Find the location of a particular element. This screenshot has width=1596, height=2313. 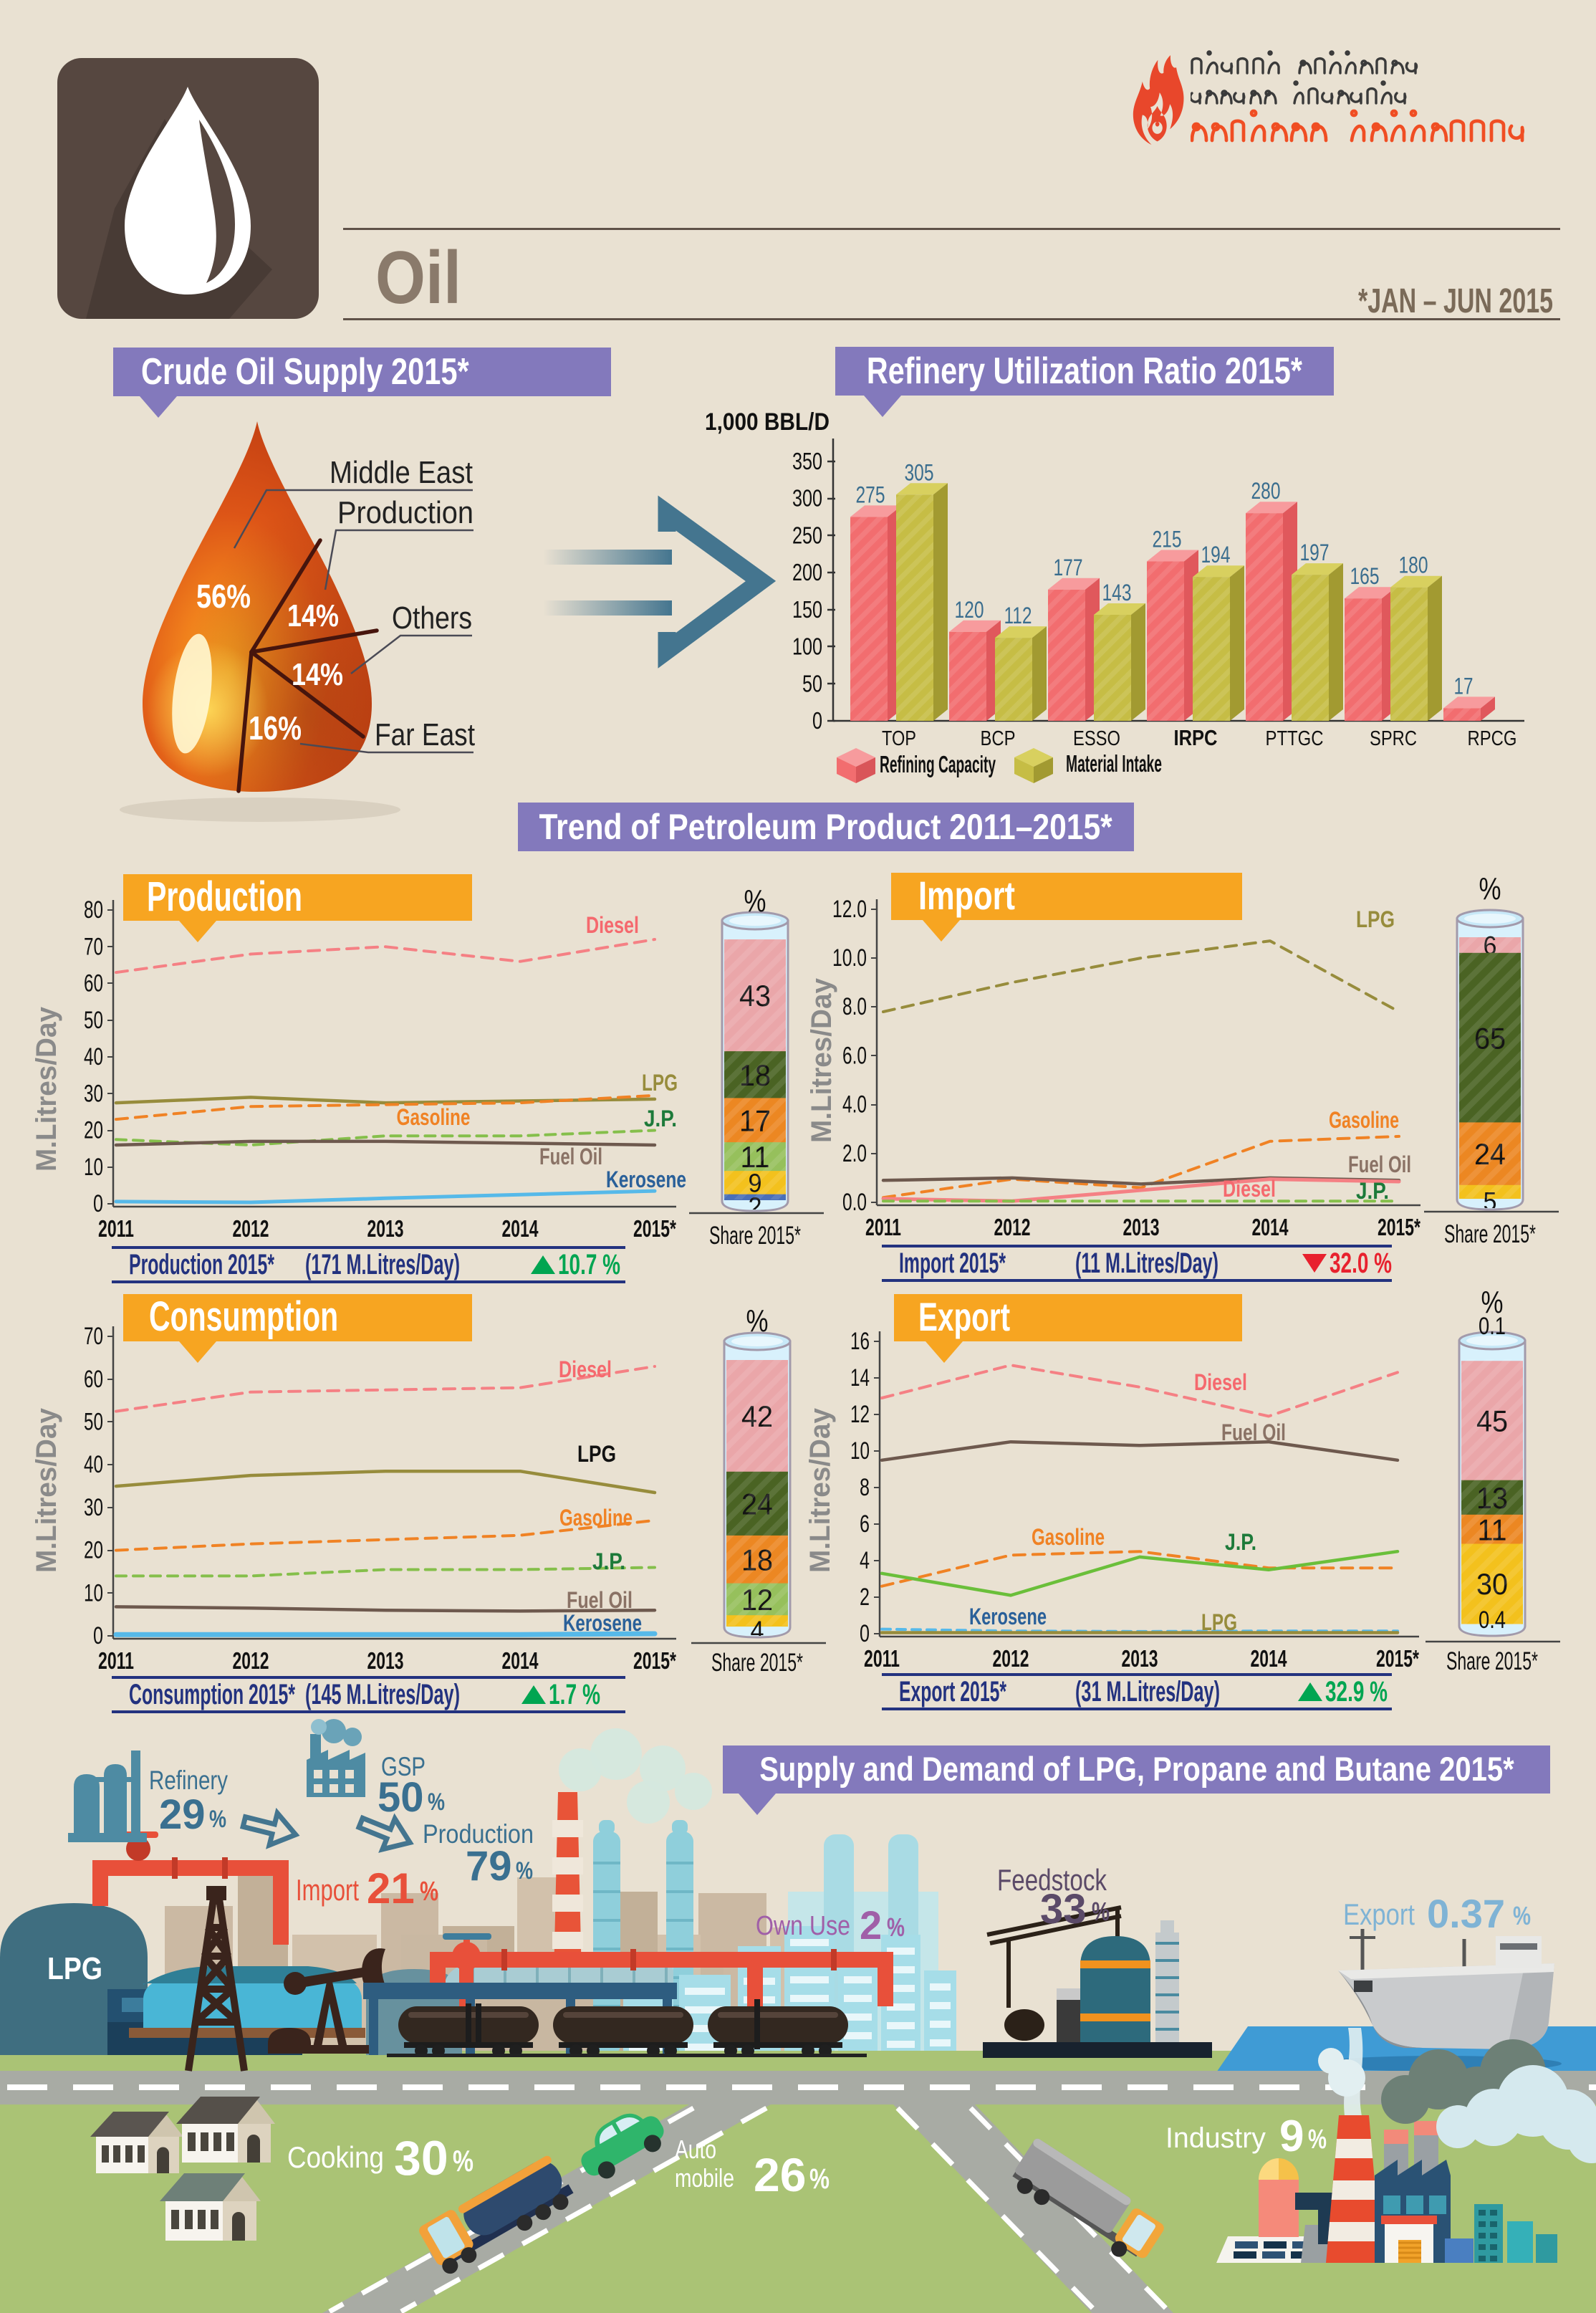

svg-text: 143 is located at coordinates (1117, 592).